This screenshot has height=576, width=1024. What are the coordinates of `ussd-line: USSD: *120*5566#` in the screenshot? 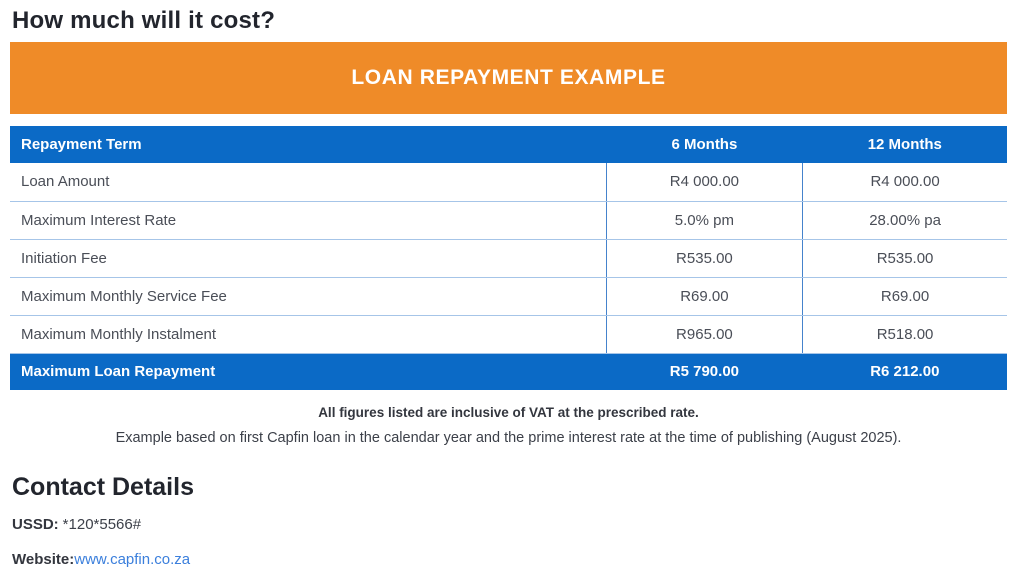 It's located at (509, 524).